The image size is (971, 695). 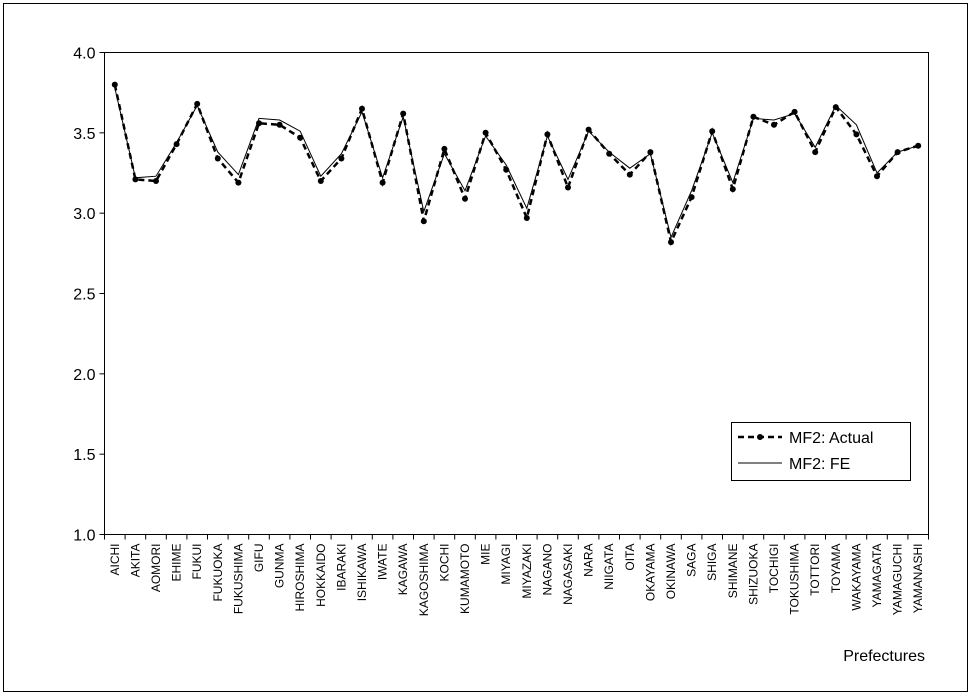 What do you see at coordinates (259, 558) in the screenshot?
I see `x-tick-label: GIFU` at bounding box center [259, 558].